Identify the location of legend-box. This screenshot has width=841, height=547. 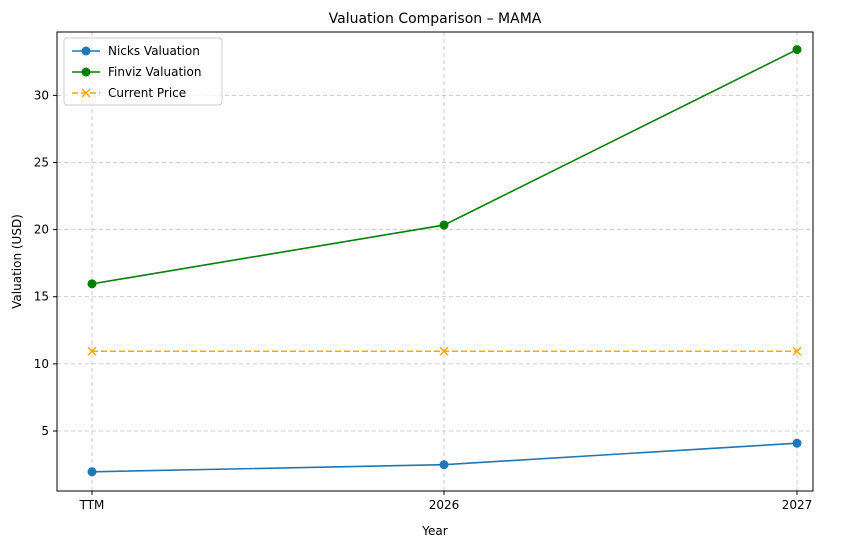
(143, 71).